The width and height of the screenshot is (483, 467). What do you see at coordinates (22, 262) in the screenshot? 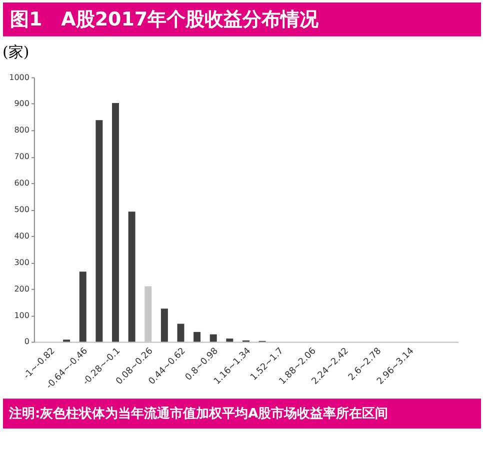
I see `y-tick-label: 300` at bounding box center [22, 262].